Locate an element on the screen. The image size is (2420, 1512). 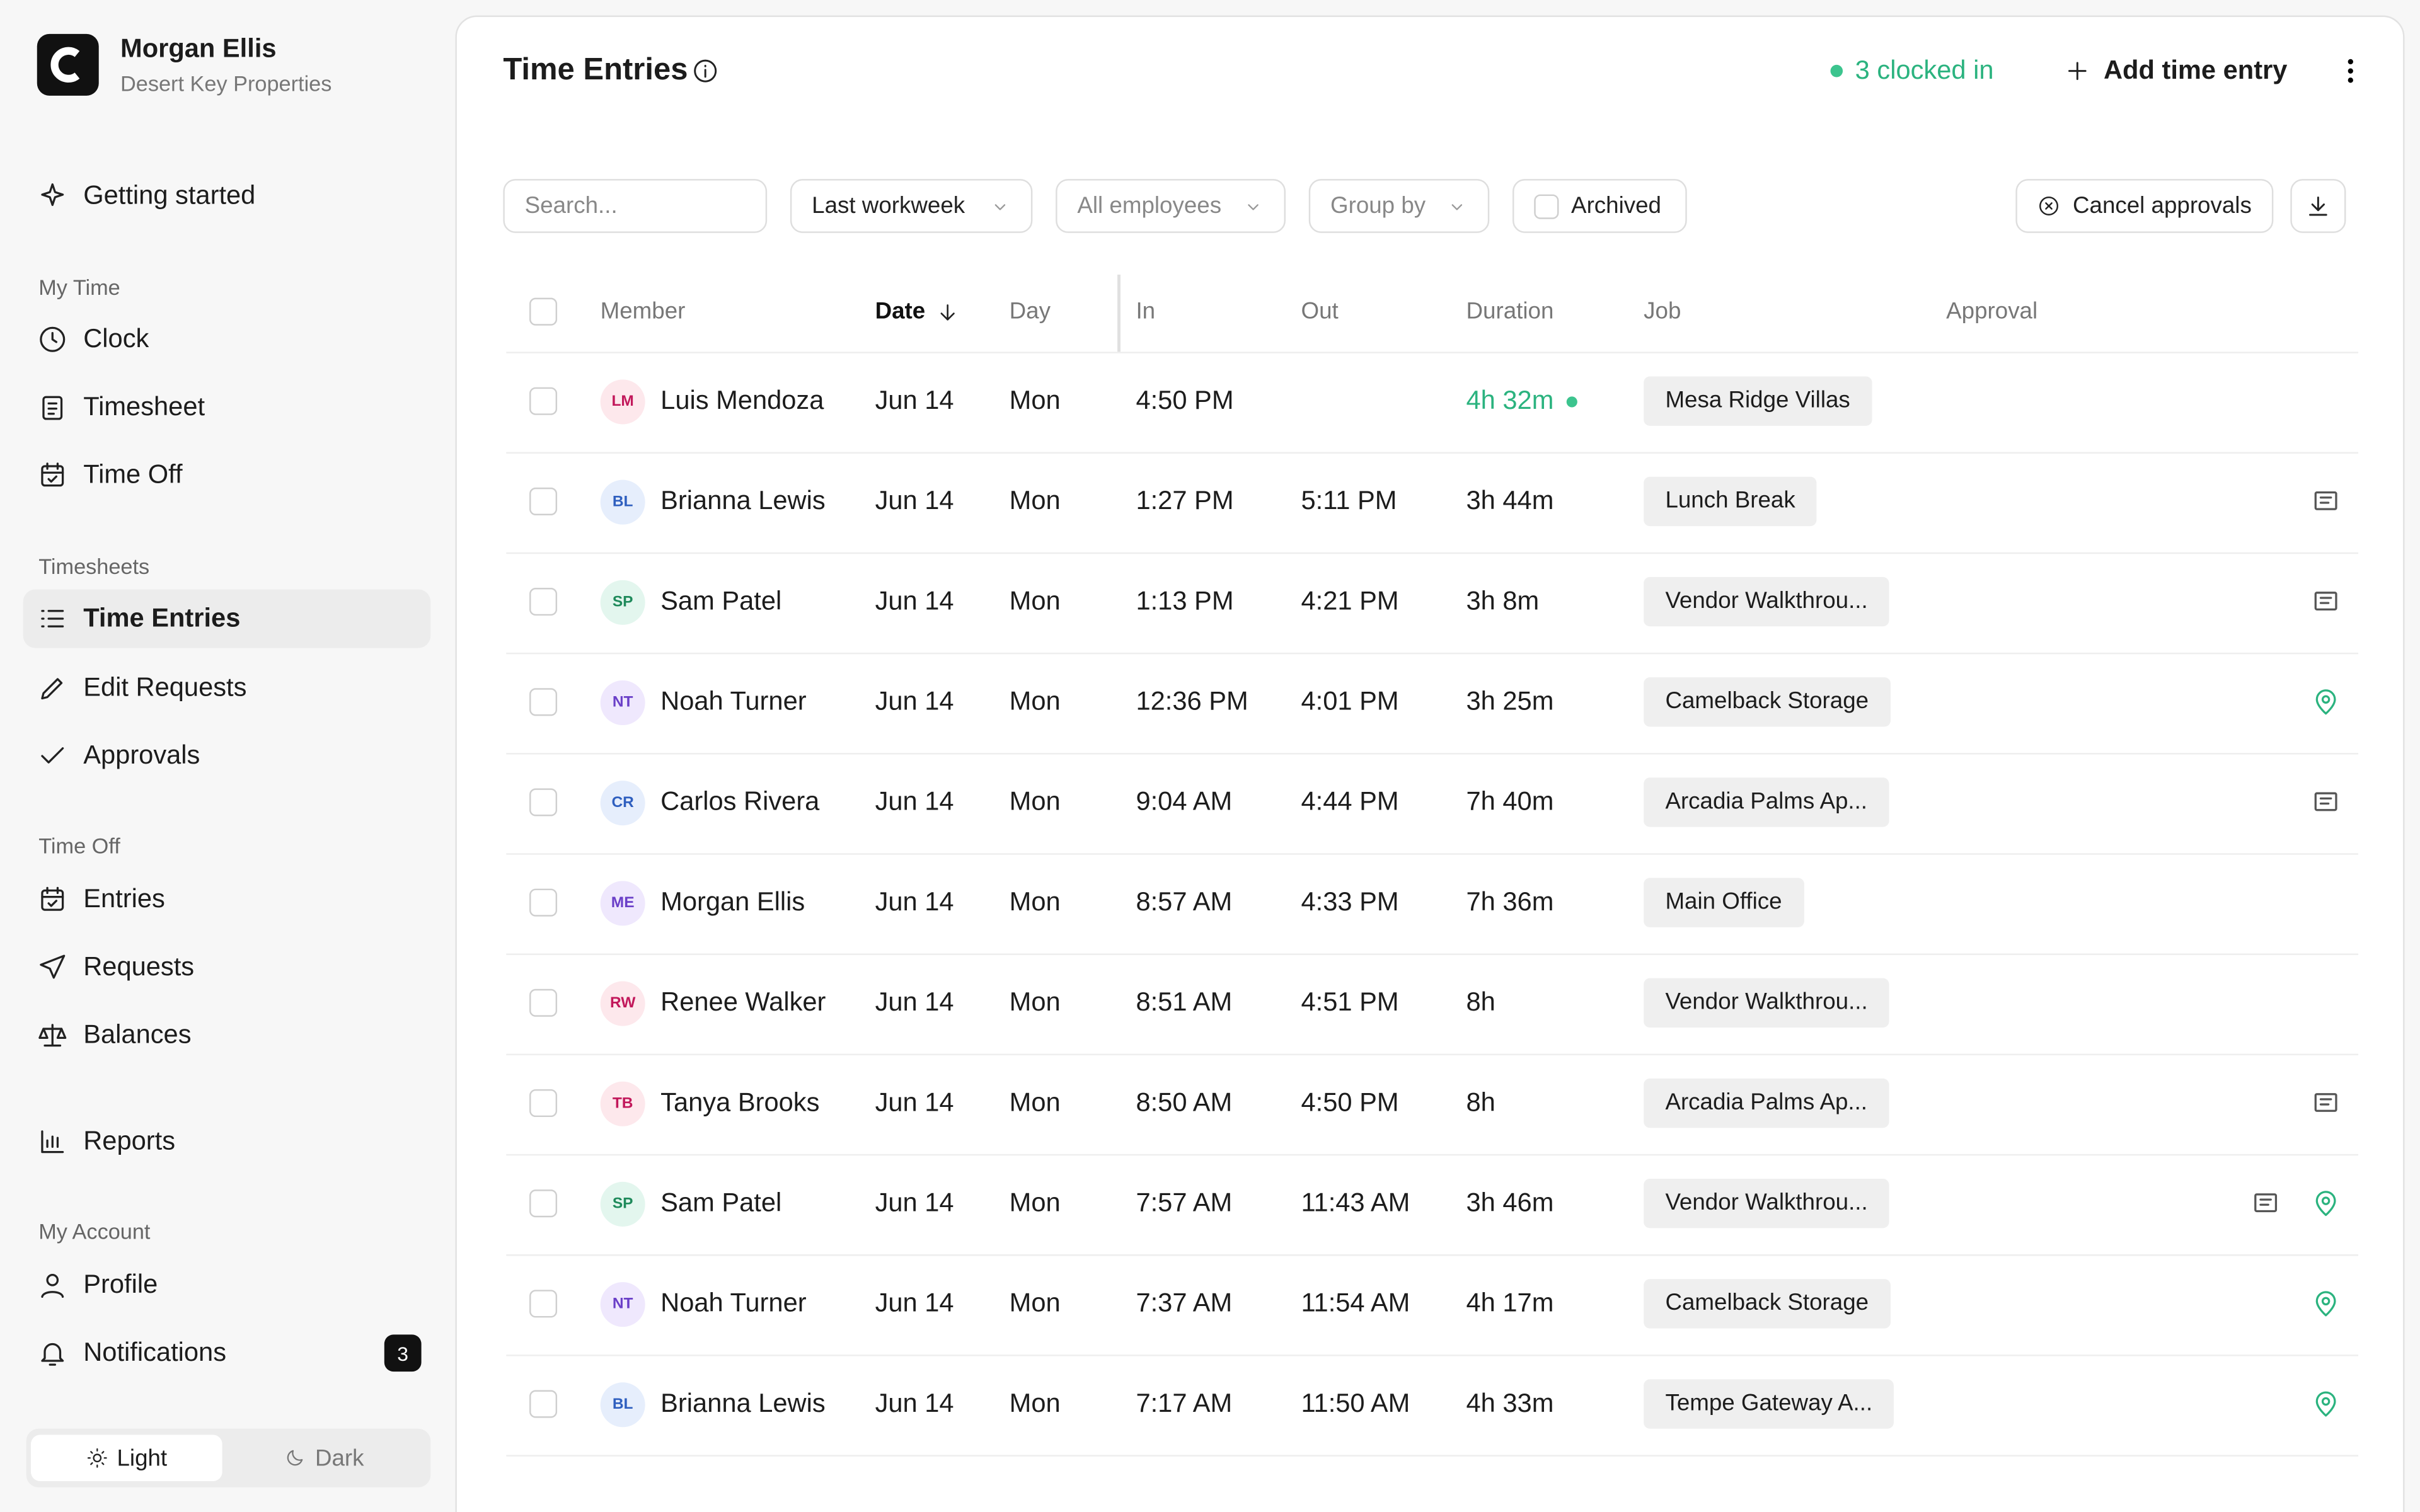
column-header: Approval is located at coordinates (1991, 312).